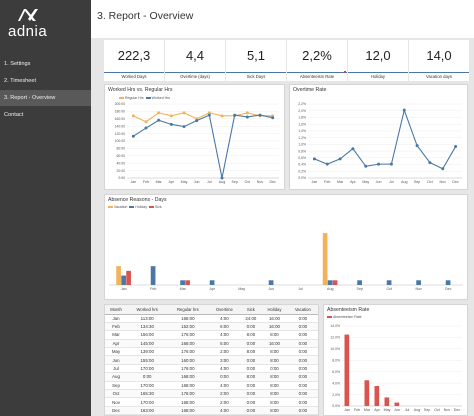 The width and height of the screenshot is (474, 416). What do you see at coordinates (47, 23) in the screenshot?
I see `logo: adnia` at bounding box center [47, 23].